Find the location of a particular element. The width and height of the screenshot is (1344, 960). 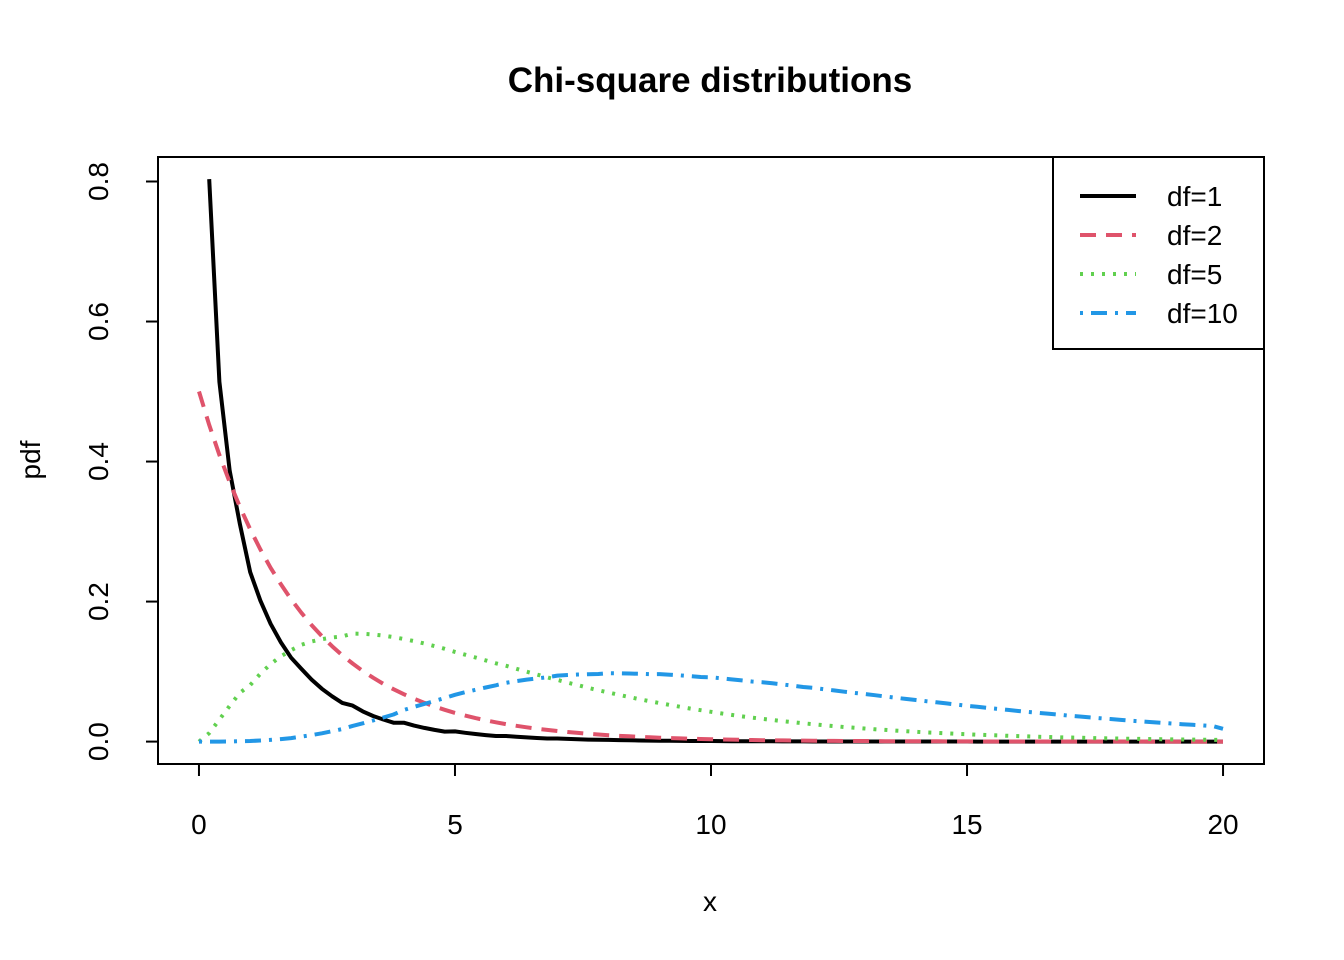

legend: df=1 df=2 df=5 df=10 is located at coordinates (1158, 253).